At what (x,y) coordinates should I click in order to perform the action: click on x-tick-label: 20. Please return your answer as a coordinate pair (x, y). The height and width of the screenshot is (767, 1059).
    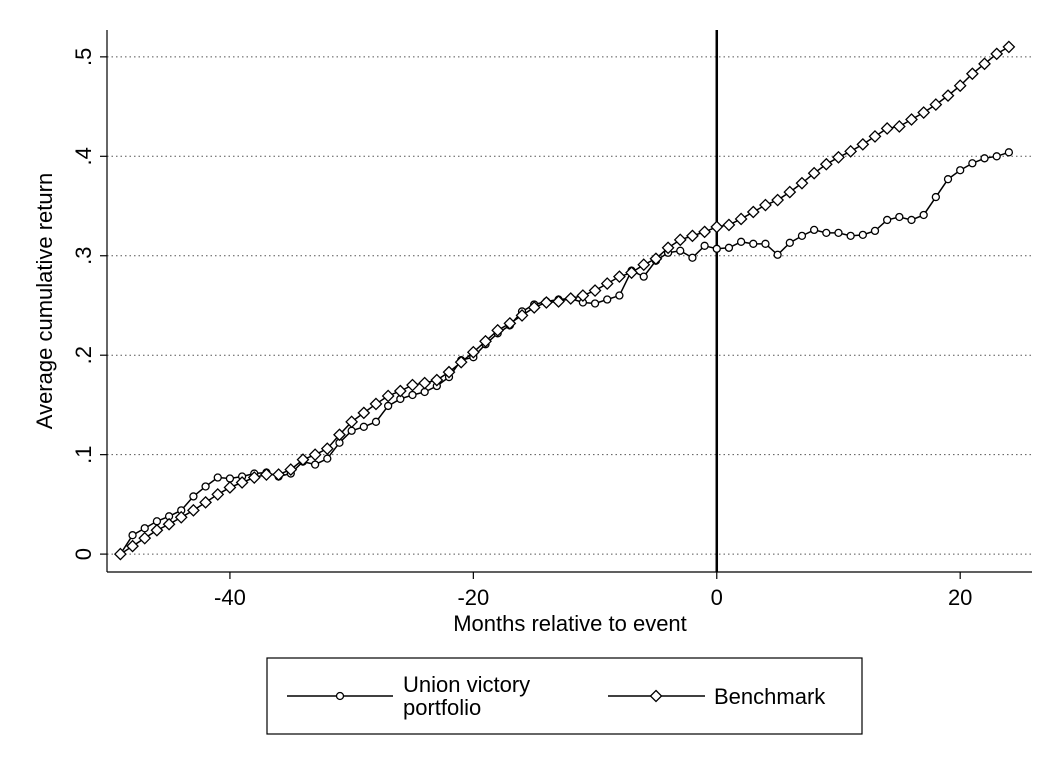
    Looking at the image, I should click on (960, 597).